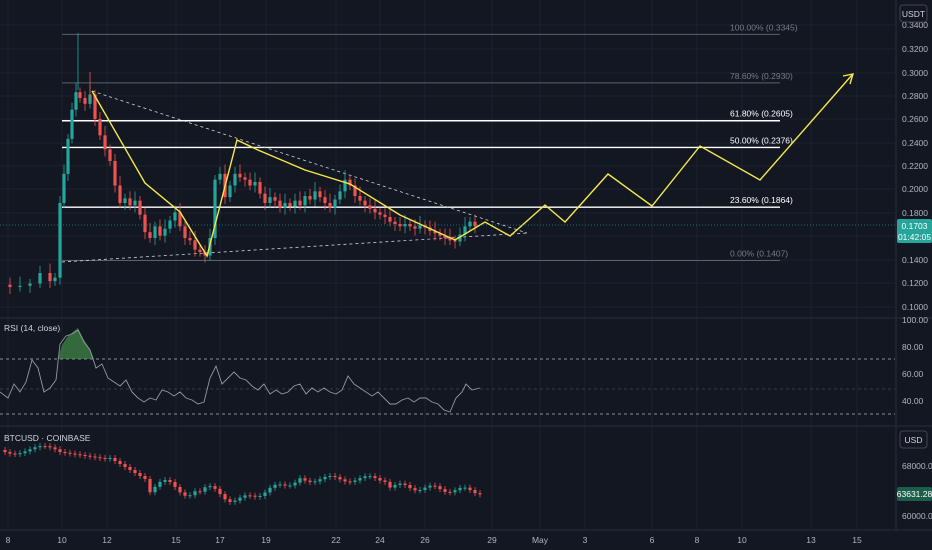 This screenshot has height=550, width=932. I want to click on rsi-title: RSI (14, close), so click(32, 328).